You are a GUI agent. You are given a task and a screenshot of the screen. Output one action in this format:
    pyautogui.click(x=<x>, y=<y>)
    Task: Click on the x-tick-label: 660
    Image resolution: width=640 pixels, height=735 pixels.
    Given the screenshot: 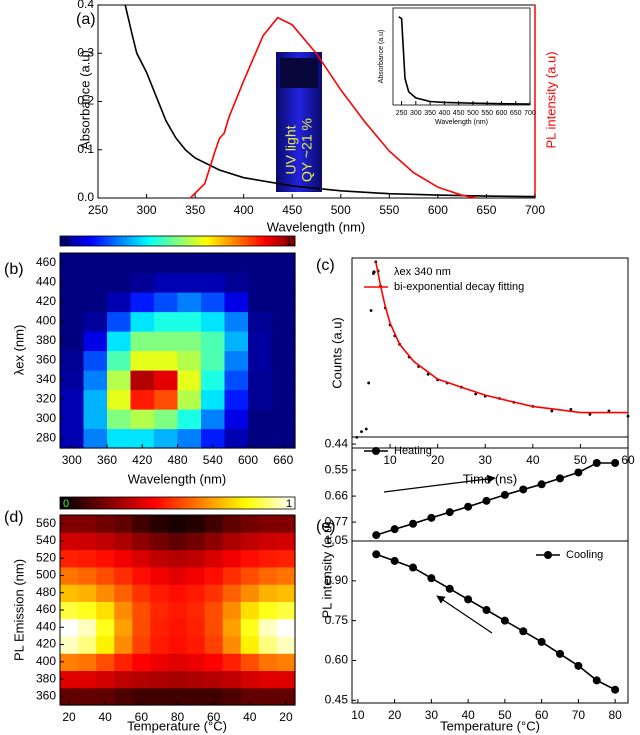 What is the action you would take?
    pyautogui.click(x=283, y=460)
    